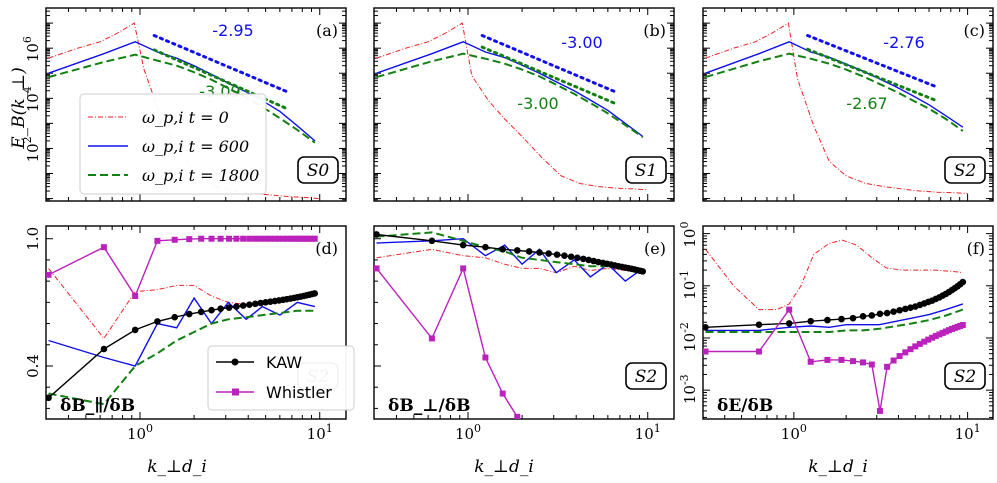 Image resolution: width=997 pixels, height=483 pixels. I want to click on ratio-label: δE/δB, so click(745, 406).